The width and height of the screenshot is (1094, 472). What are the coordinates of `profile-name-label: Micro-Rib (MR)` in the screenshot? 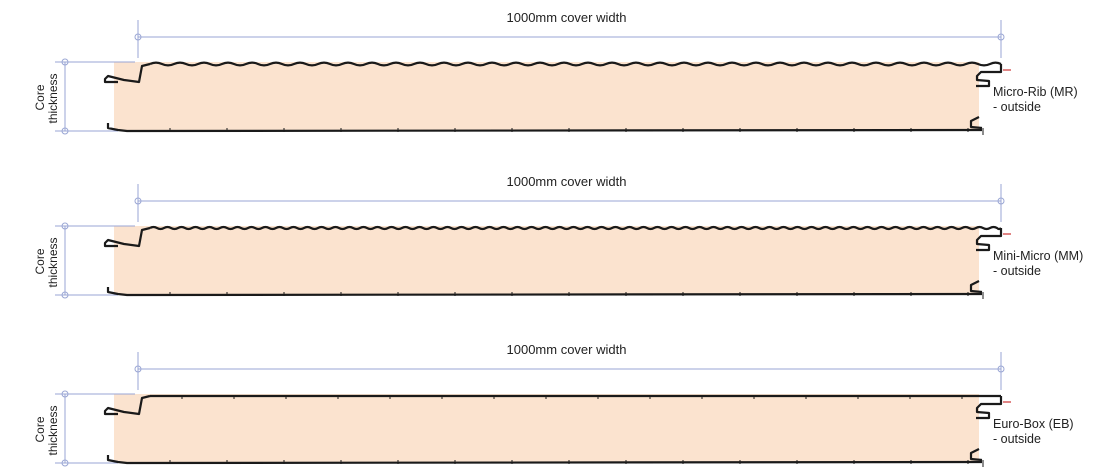 It's located at (1035, 92).